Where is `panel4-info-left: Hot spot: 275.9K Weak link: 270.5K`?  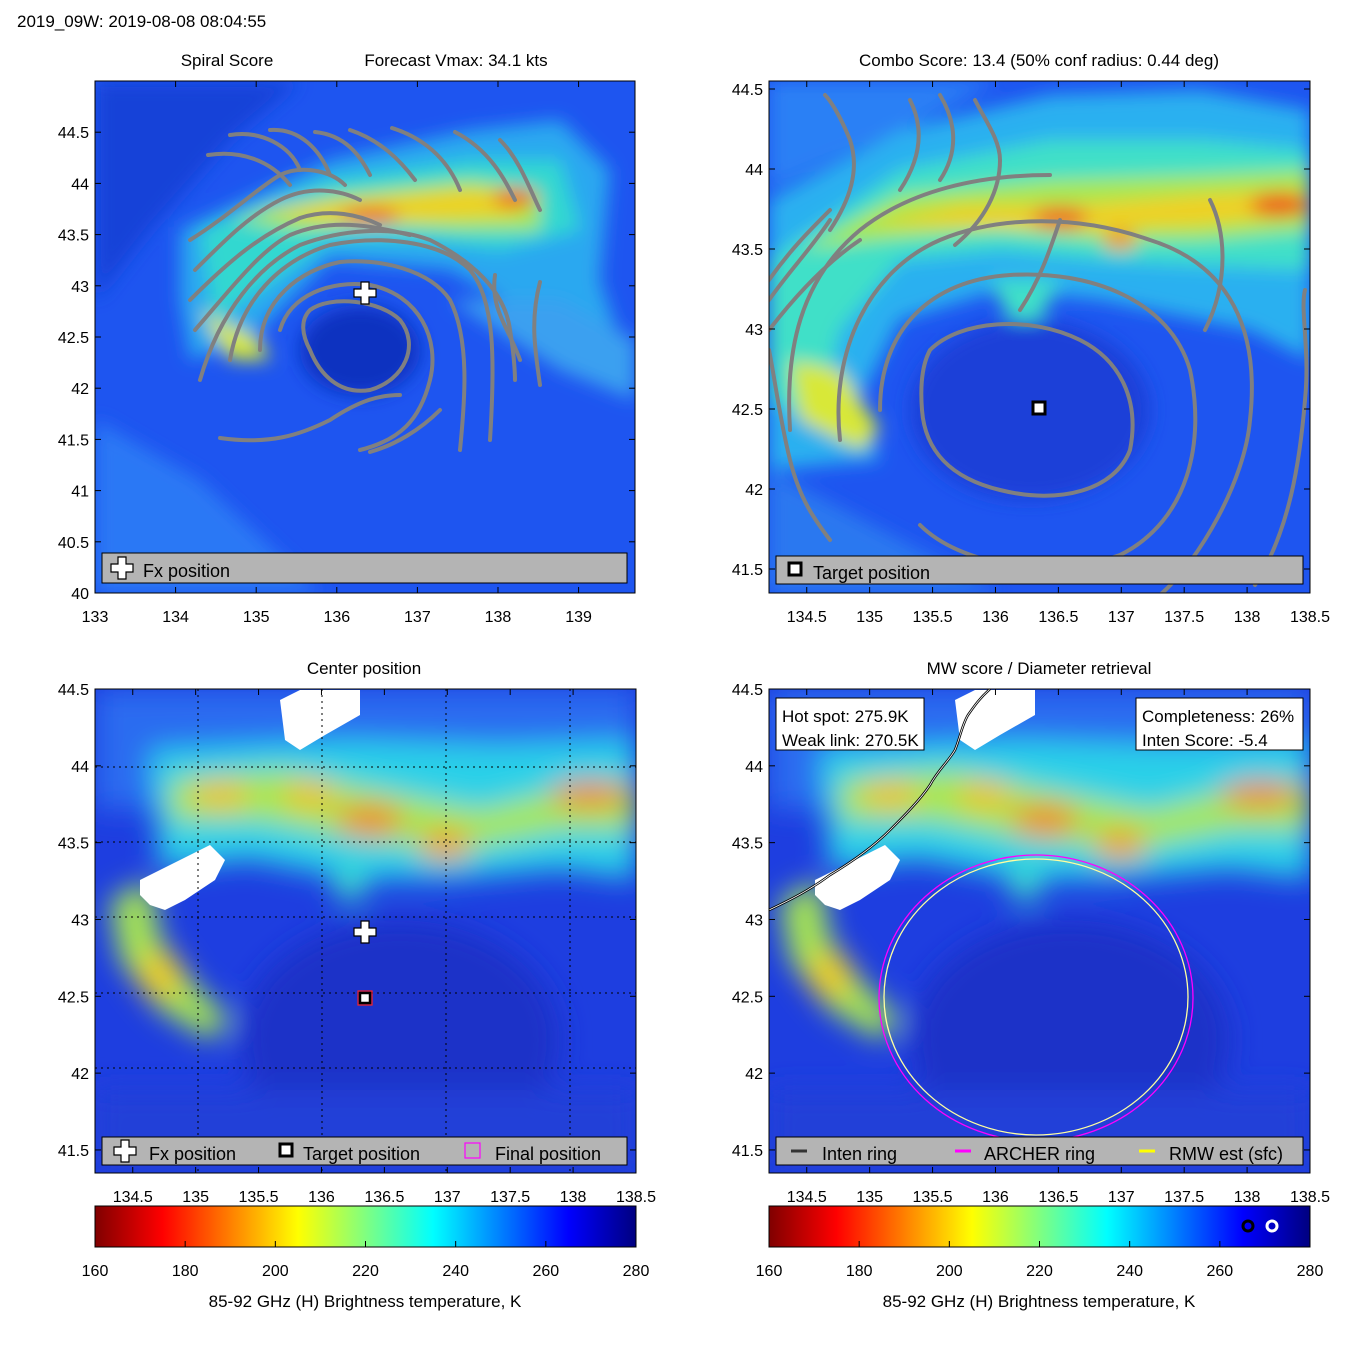
panel4-info-left: Hot spot: 275.9K Weak link: 270.5K is located at coordinates (850, 724).